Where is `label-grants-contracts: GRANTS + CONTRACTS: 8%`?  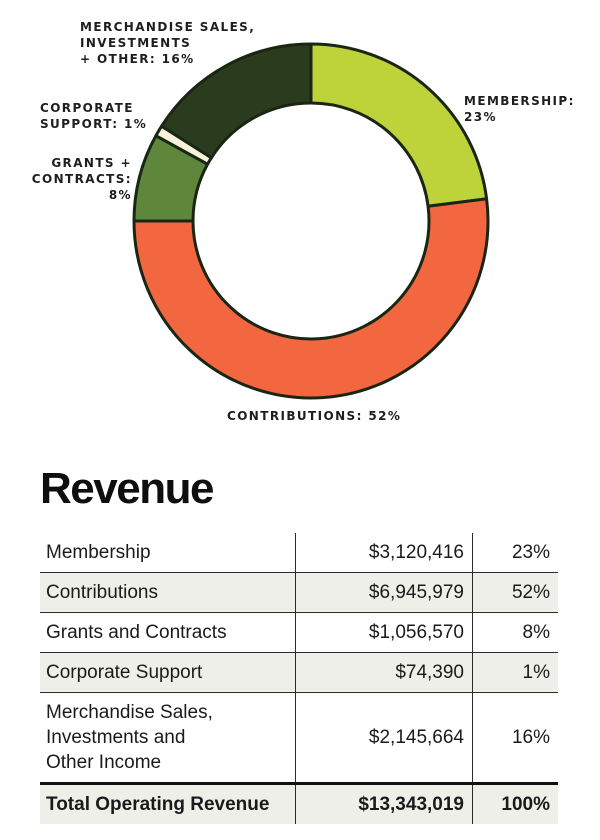 label-grants-contracts: GRANTS + CONTRACTS: 8% is located at coordinates (81, 179).